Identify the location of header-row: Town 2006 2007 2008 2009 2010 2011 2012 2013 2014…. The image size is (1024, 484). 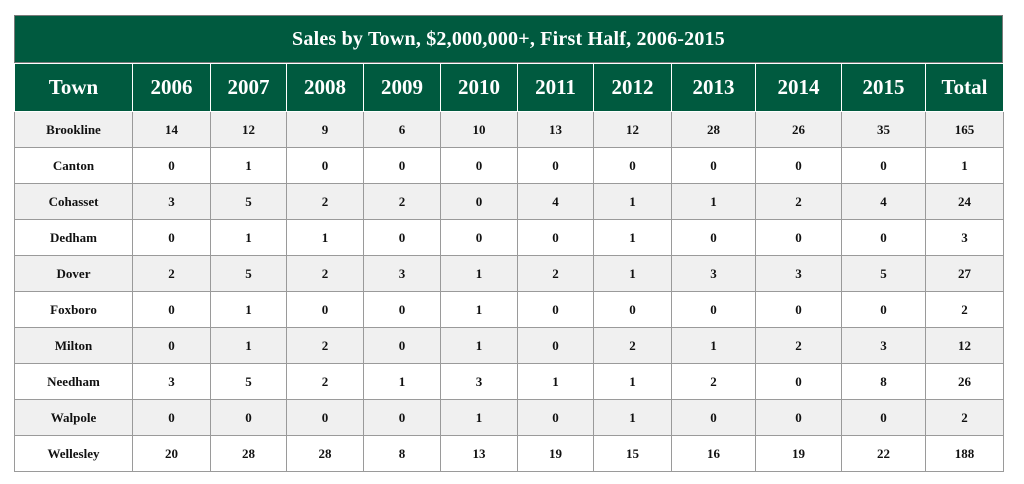
(509, 87).